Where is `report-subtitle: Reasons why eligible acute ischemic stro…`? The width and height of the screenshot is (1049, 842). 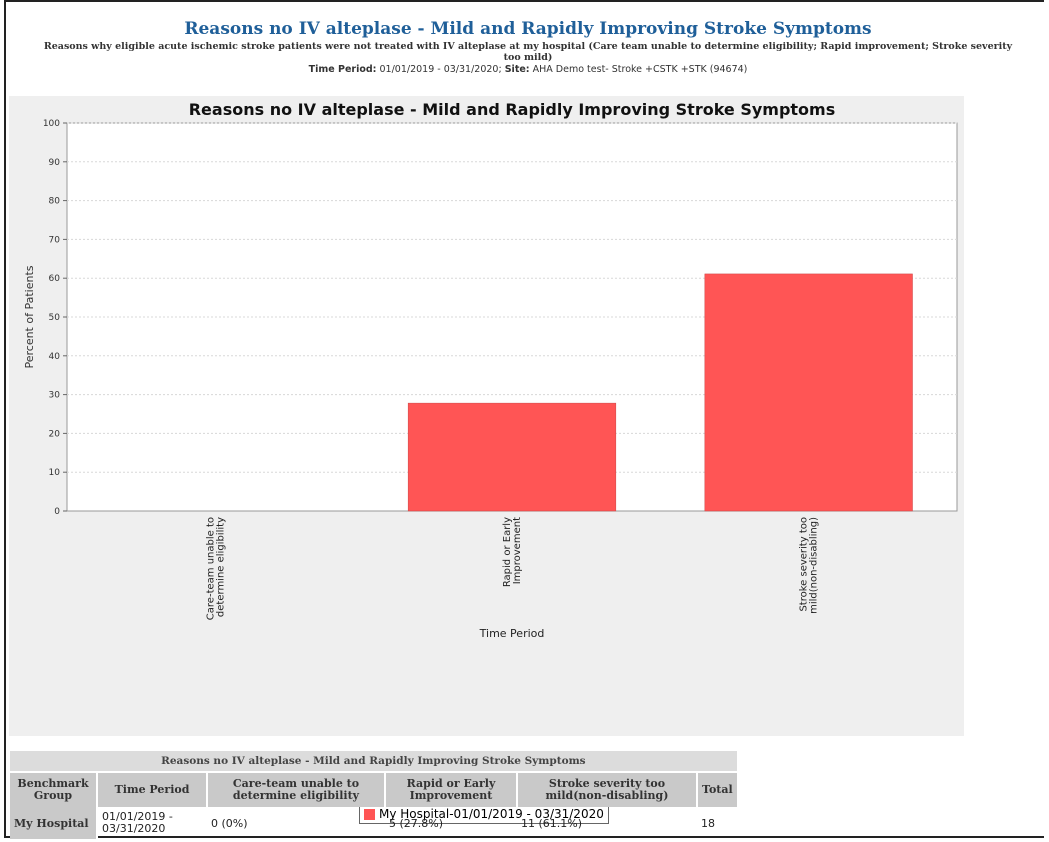
report-subtitle: Reasons why eligible acute ischemic stro… is located at coordinates (528, 46).